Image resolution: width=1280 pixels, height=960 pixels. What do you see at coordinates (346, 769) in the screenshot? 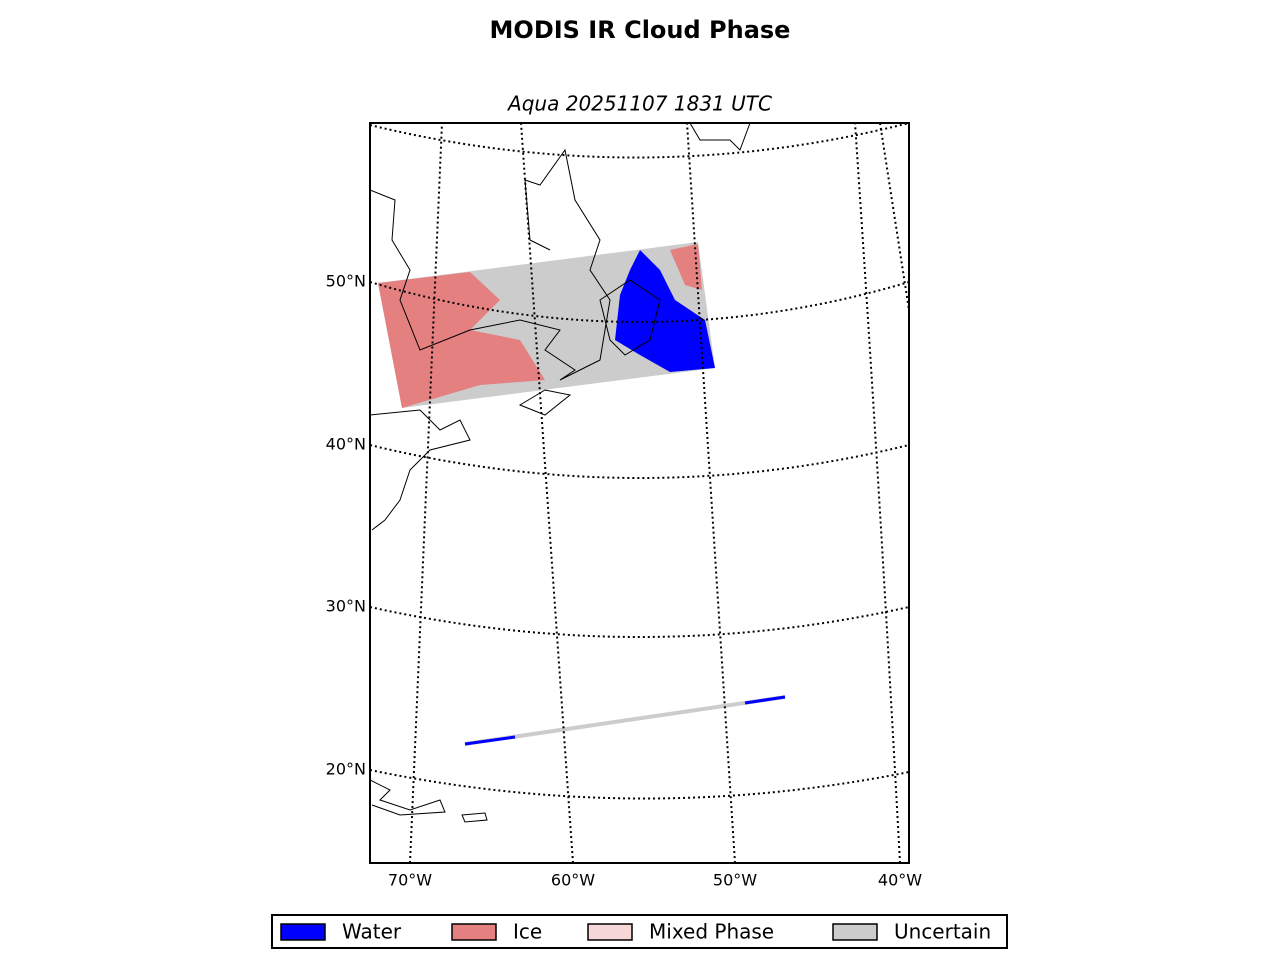
I see `lat-label: 20°N` at bounding box center [346, 769].